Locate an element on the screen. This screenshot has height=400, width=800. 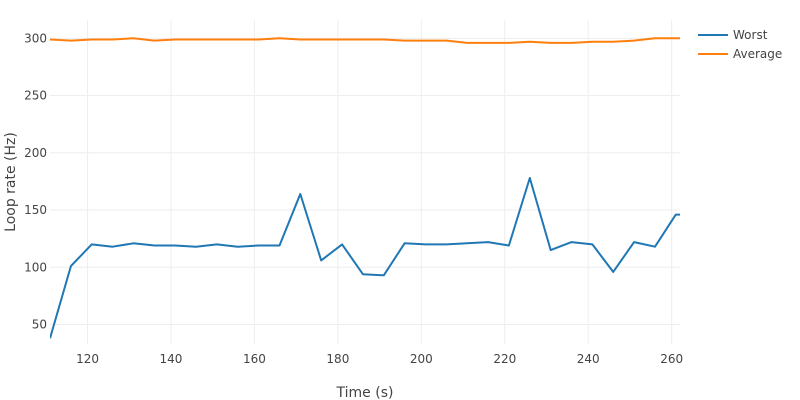
y-tick-label: 250 is located at coordinates (35, 96).